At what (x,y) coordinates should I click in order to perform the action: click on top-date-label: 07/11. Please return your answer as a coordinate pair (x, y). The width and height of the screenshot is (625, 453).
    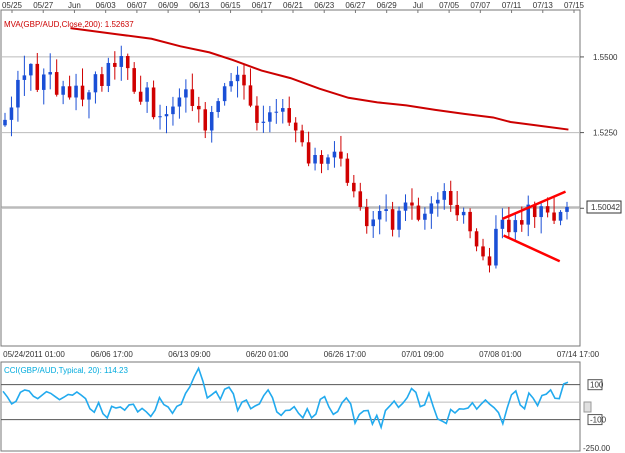
    Looking at the image, I should click on (512, 5).